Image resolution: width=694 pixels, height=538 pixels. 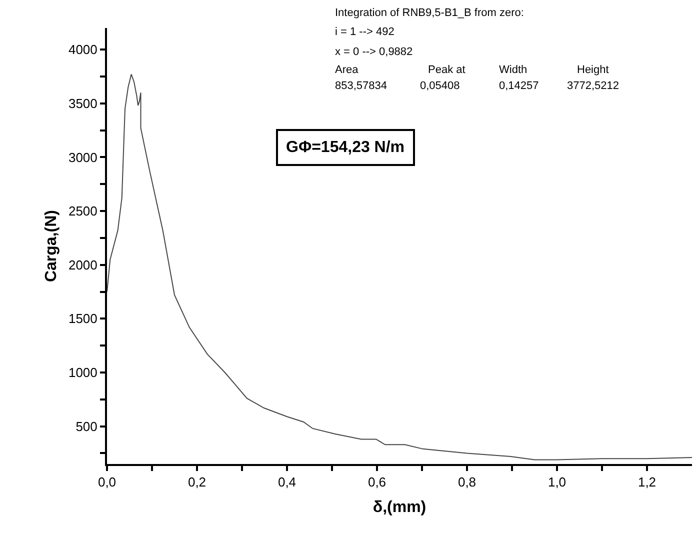 I want to click on annotation: 853,57834, so click(x=361, y=86).